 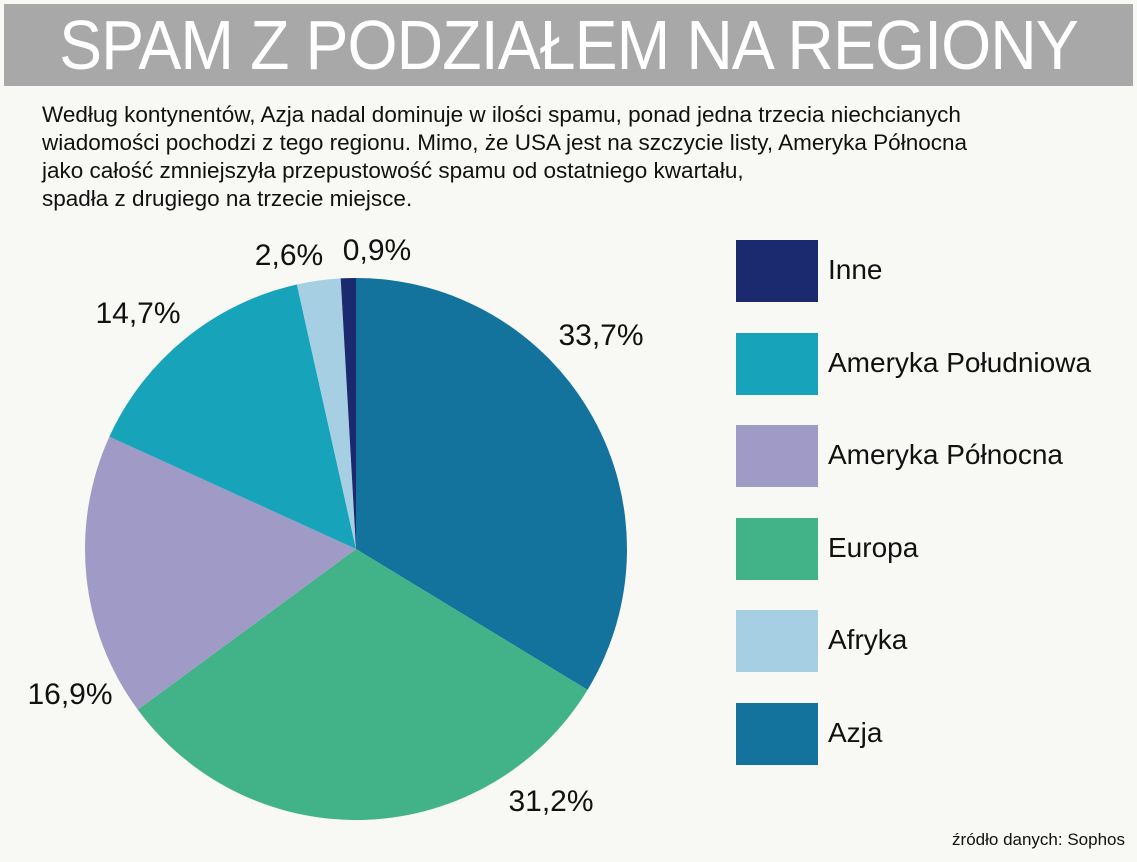 I want to click on pie-slice-europa, so click(x=362, y=685).